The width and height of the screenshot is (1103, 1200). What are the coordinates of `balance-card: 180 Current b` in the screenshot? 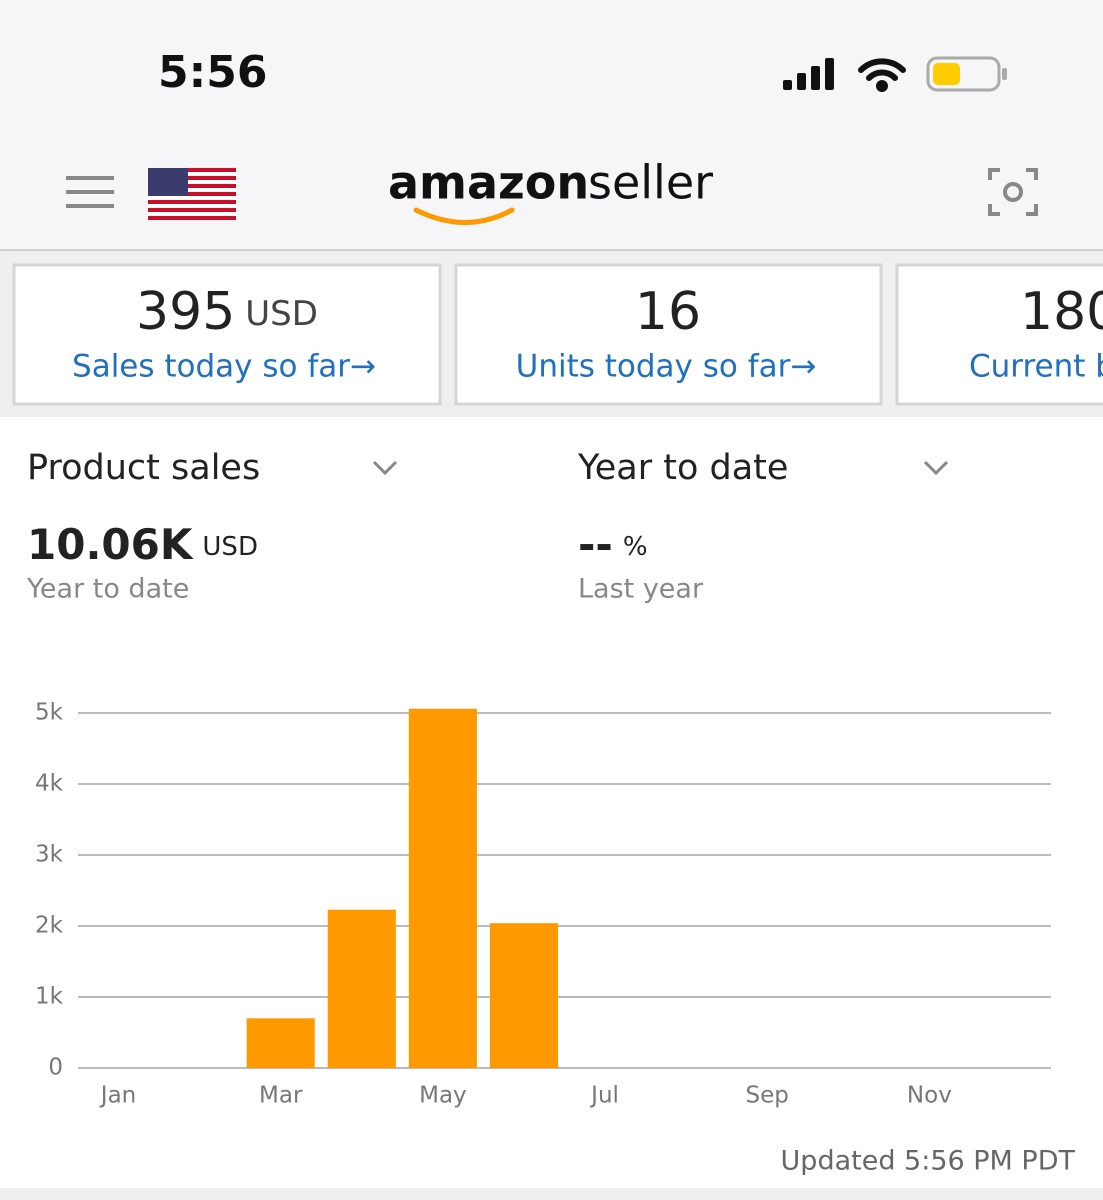 It's located at (999, 334).